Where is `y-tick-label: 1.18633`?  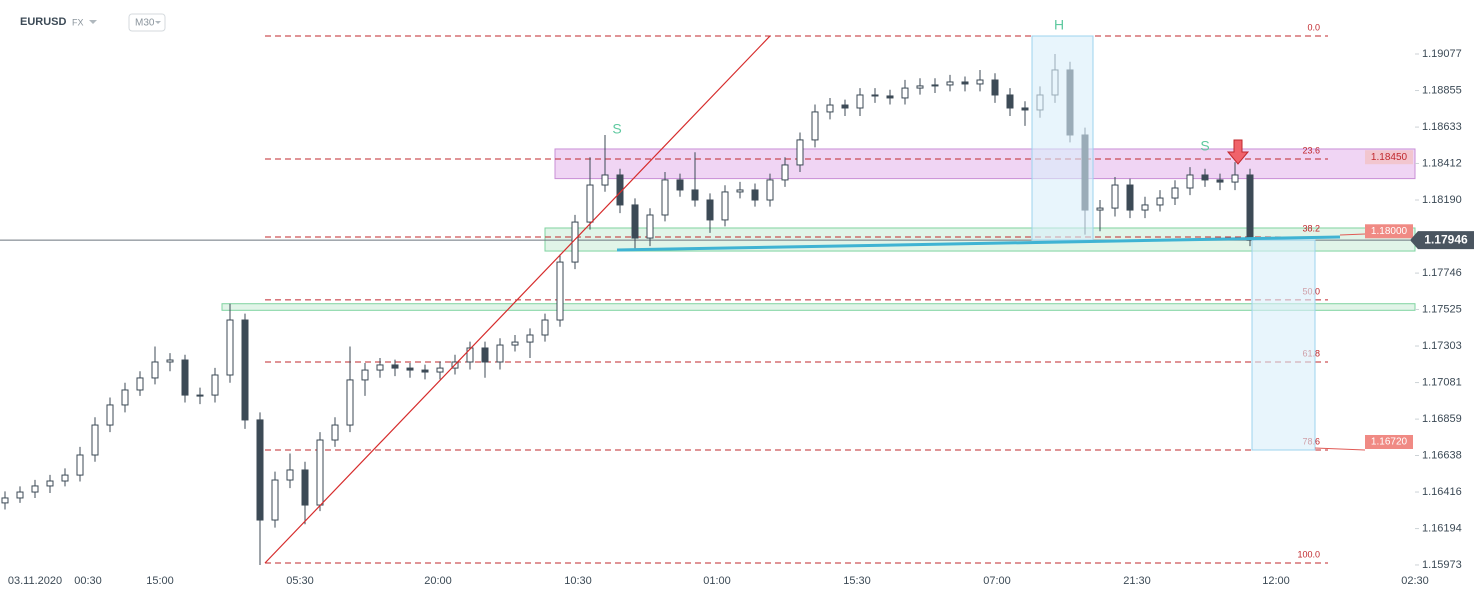
y-tick-label: 1.18633 is located at coordinates (1442, 127).